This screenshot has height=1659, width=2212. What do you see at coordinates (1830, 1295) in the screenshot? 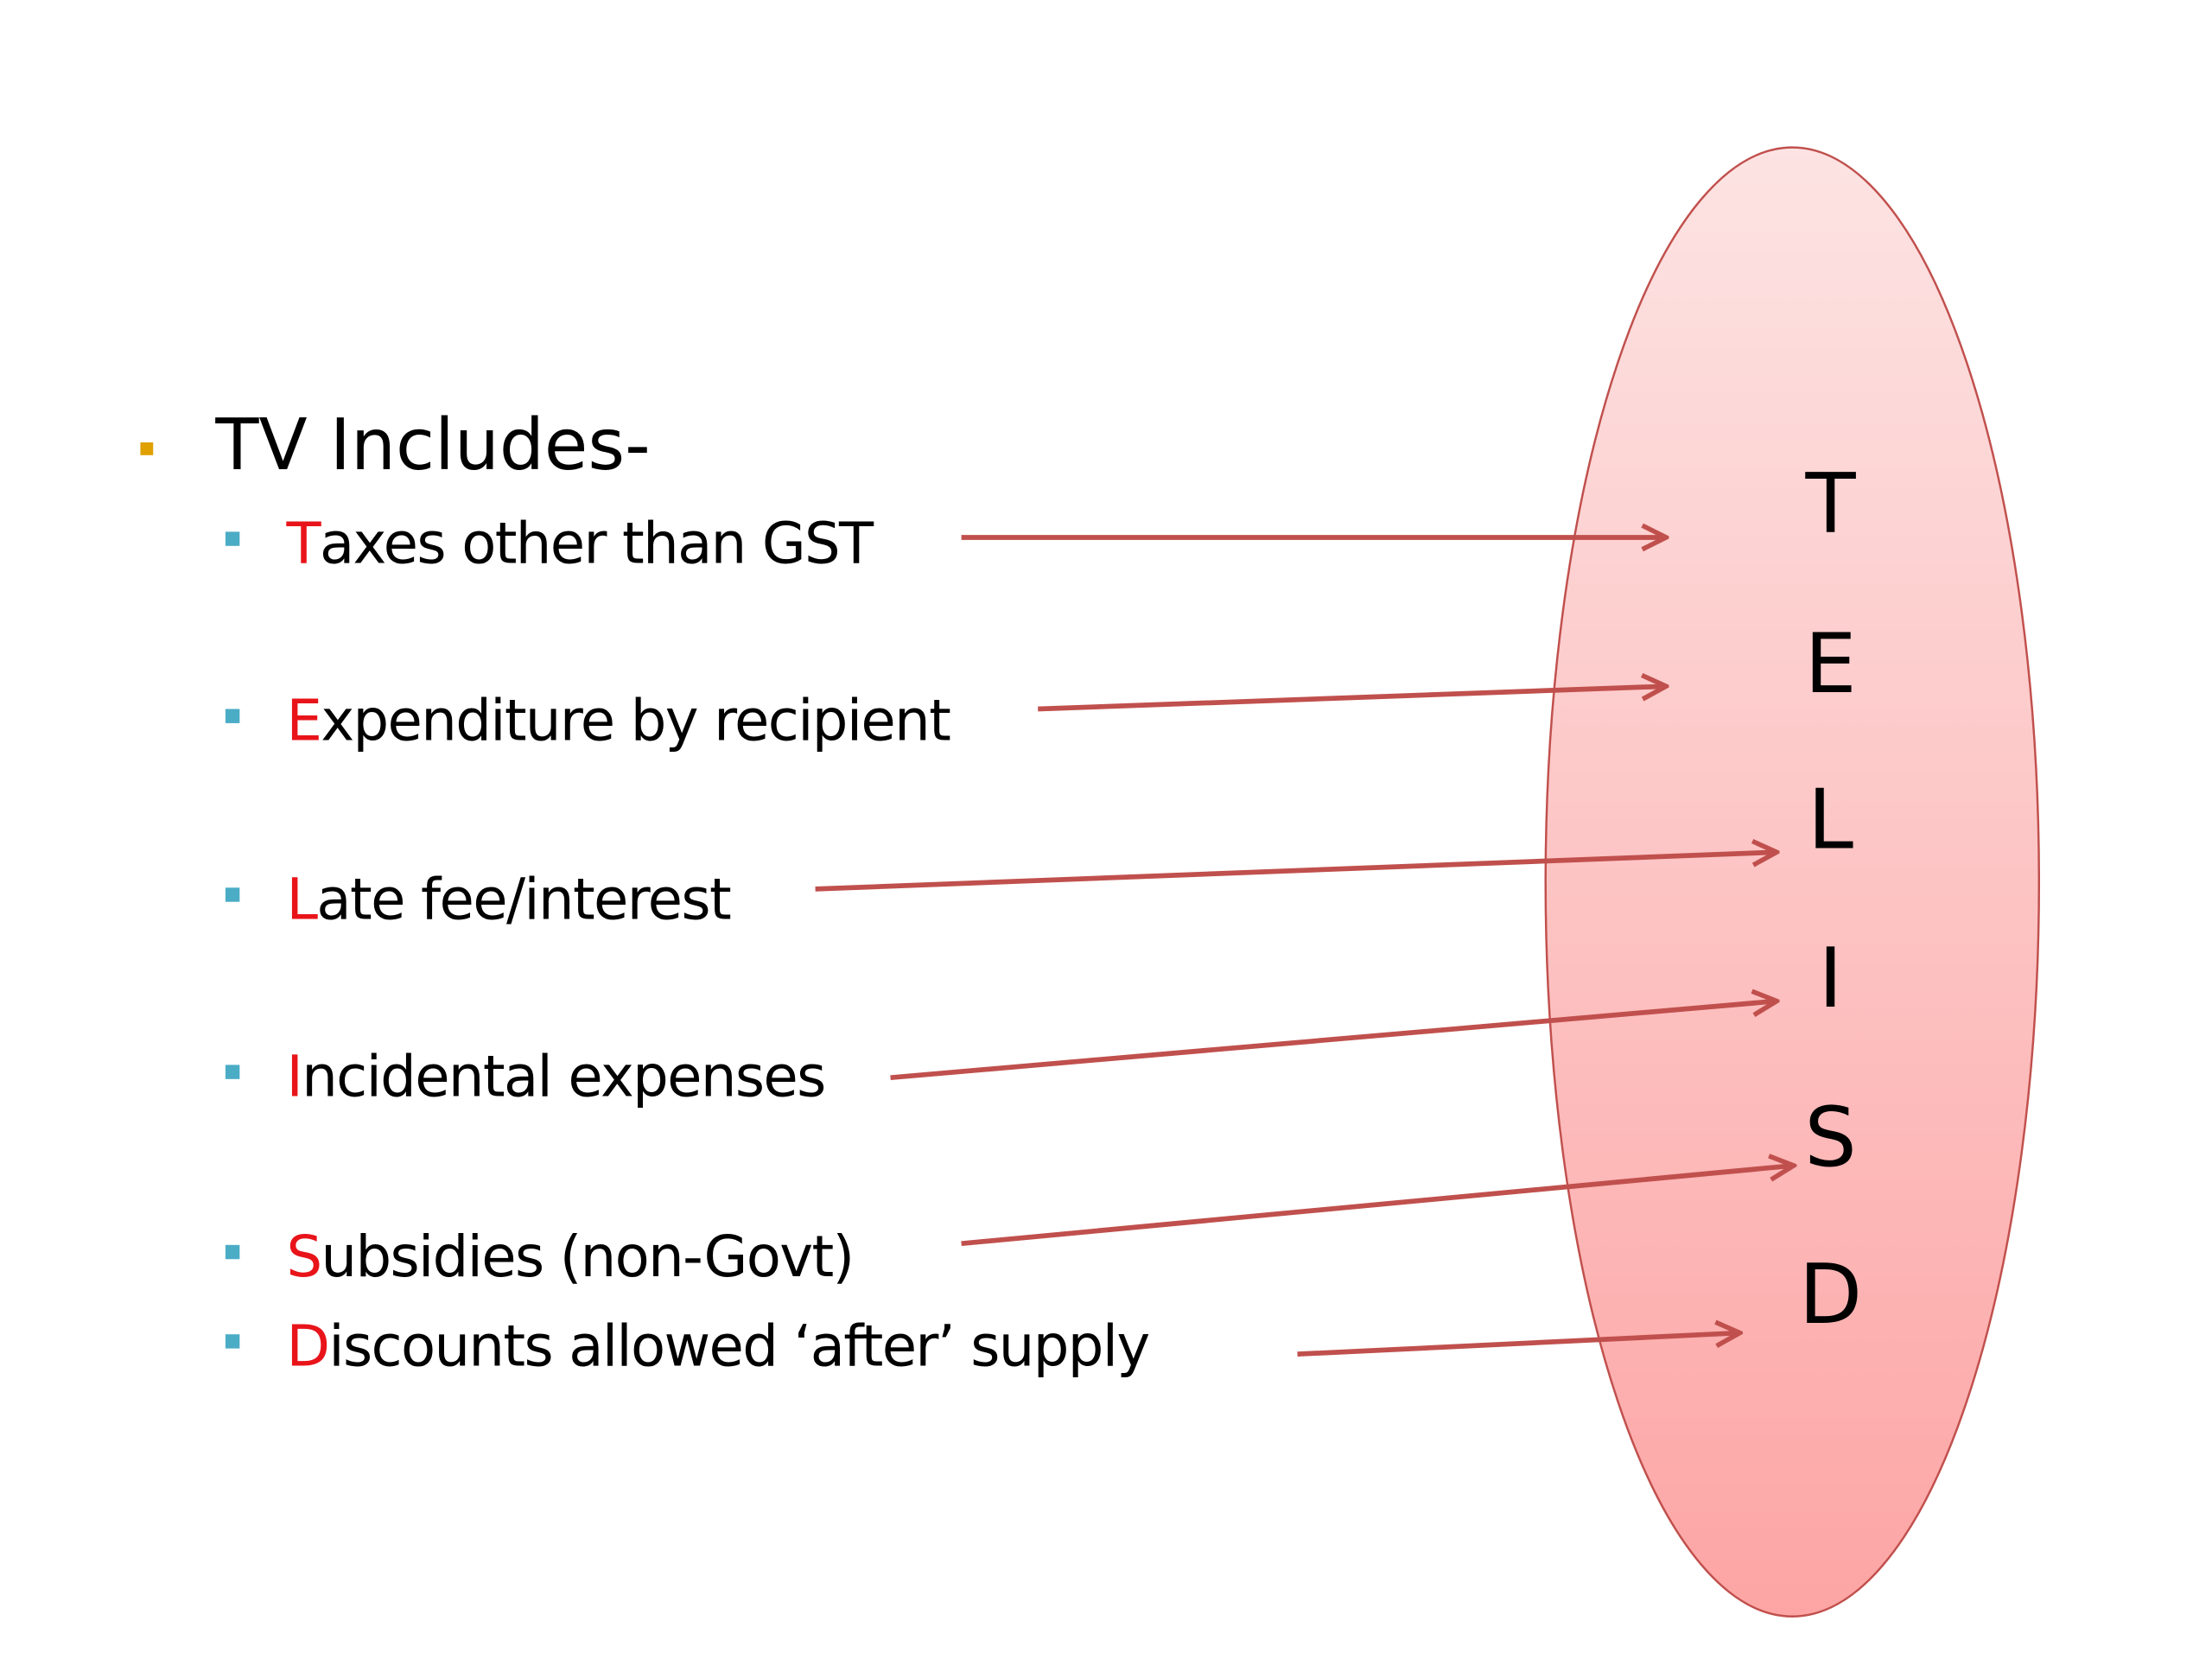
I see `acronym-letter: D` at bounding box center [1830, 1295].